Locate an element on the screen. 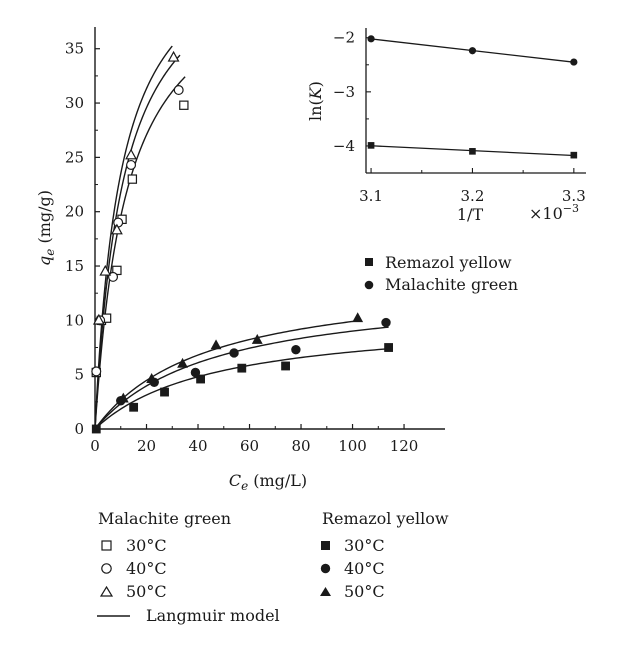  inset-y-tick-label: −2 is located at coordinates (344, 38).